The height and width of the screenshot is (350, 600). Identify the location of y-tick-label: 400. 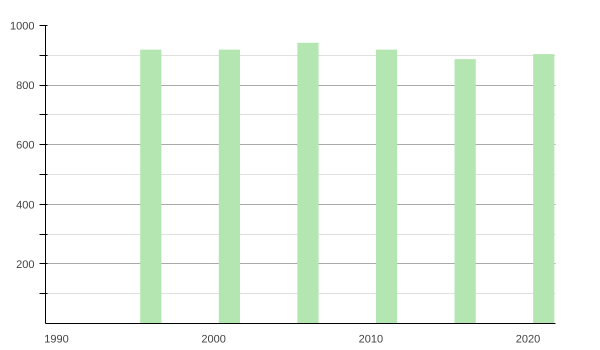
(25, 205).